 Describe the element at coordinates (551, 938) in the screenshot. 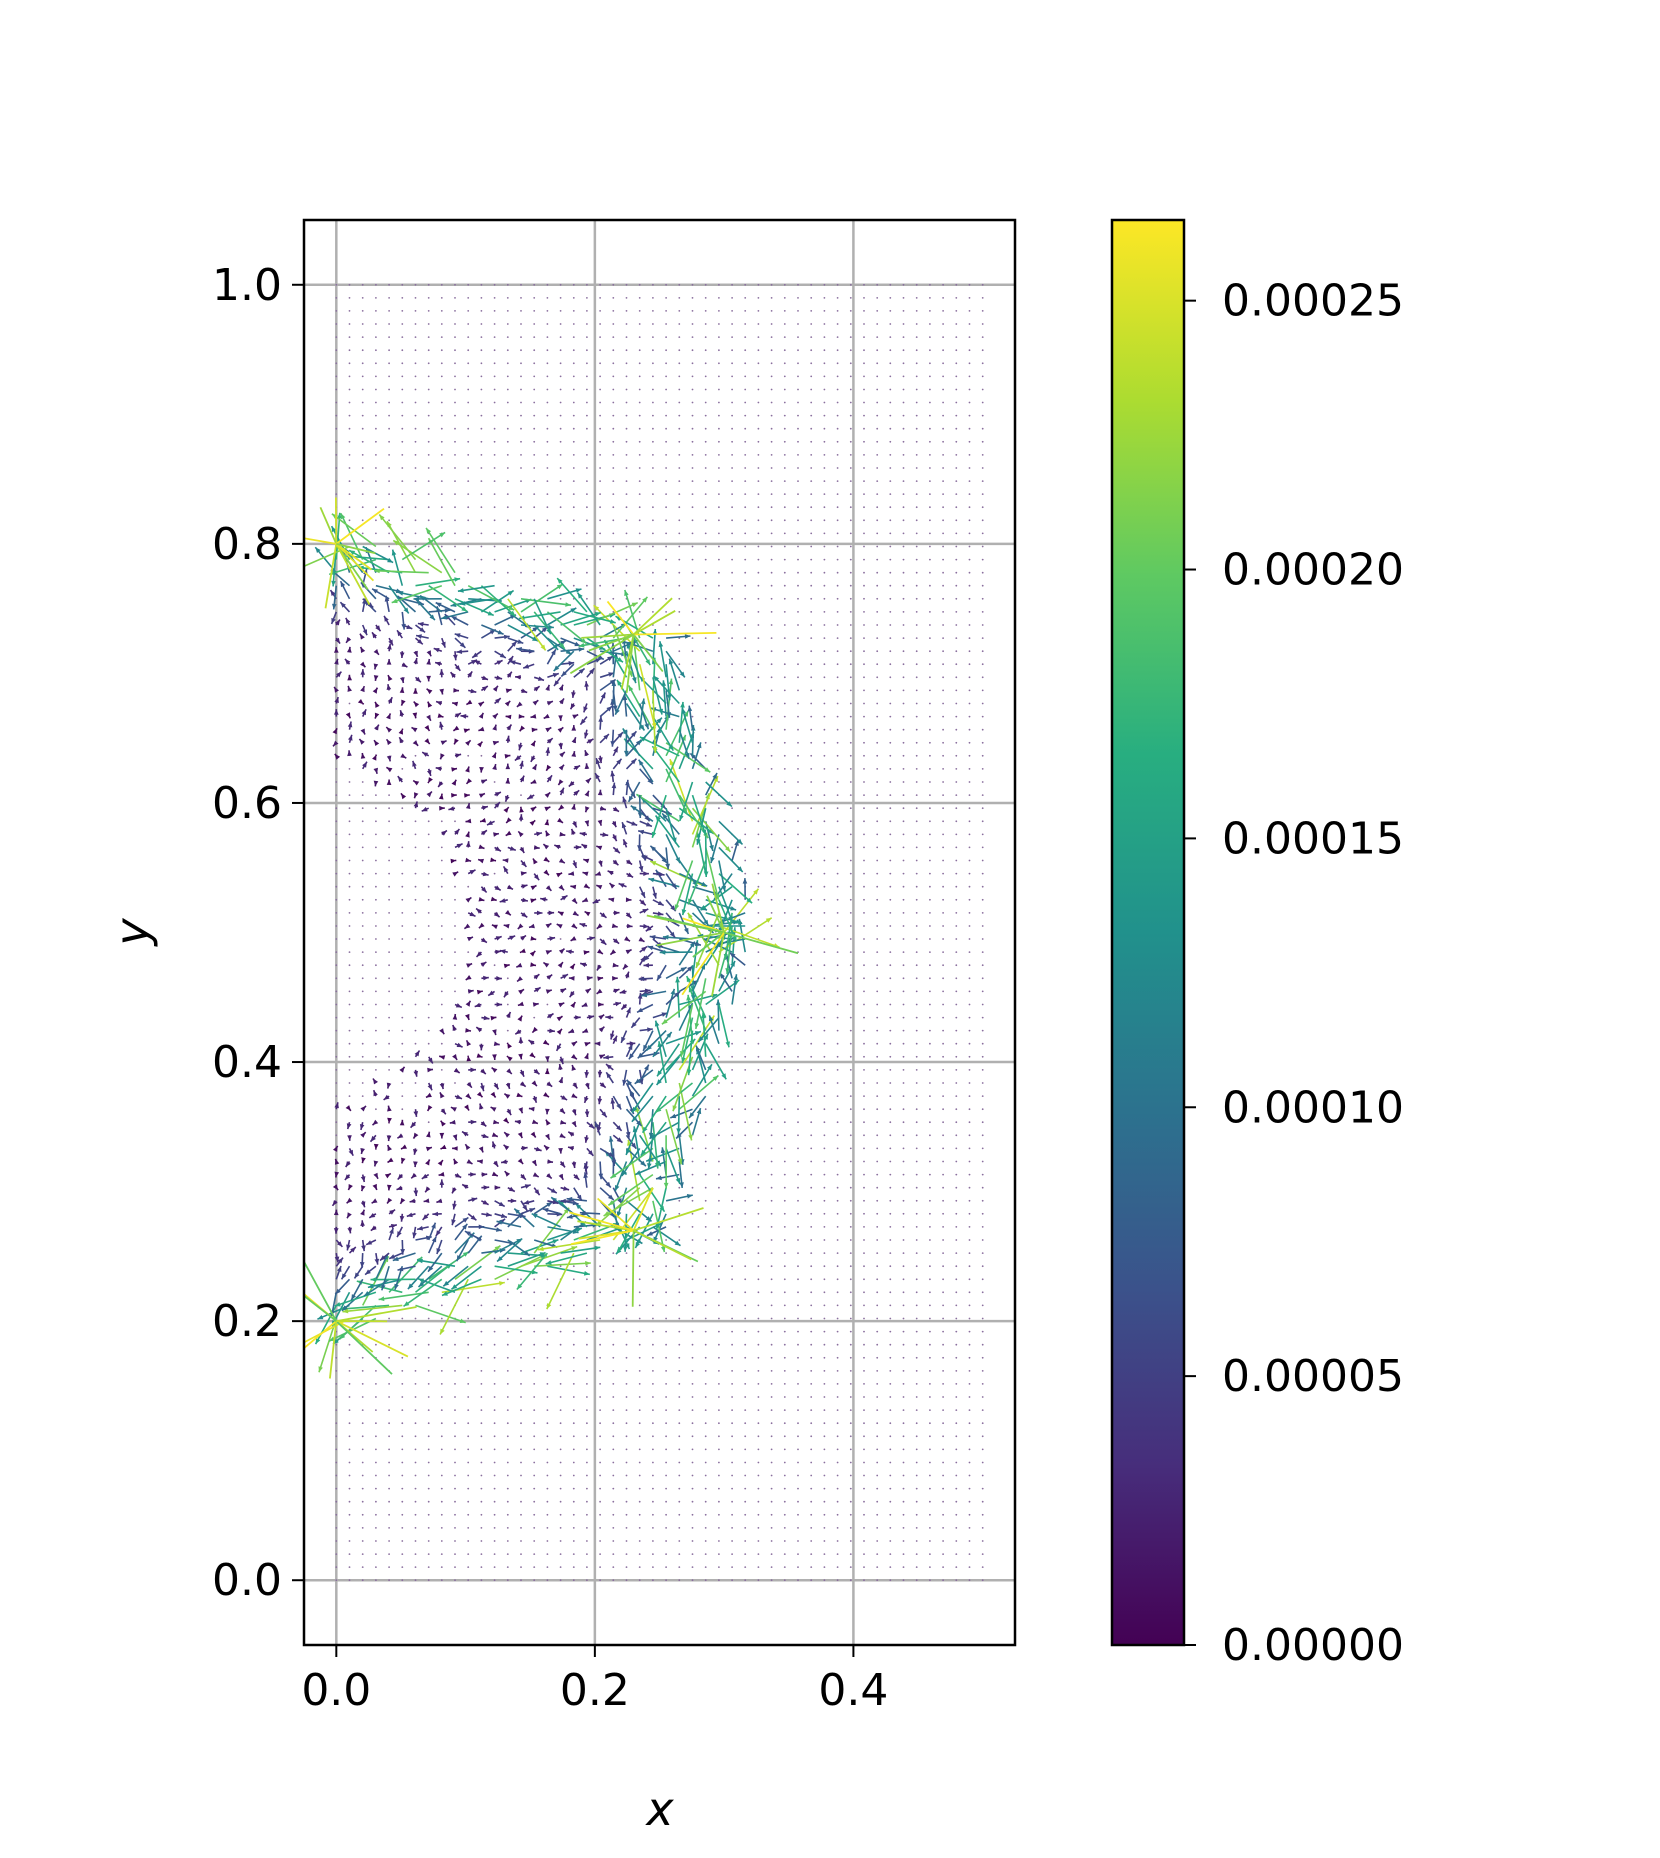

I see `vector-arrows` at that location.